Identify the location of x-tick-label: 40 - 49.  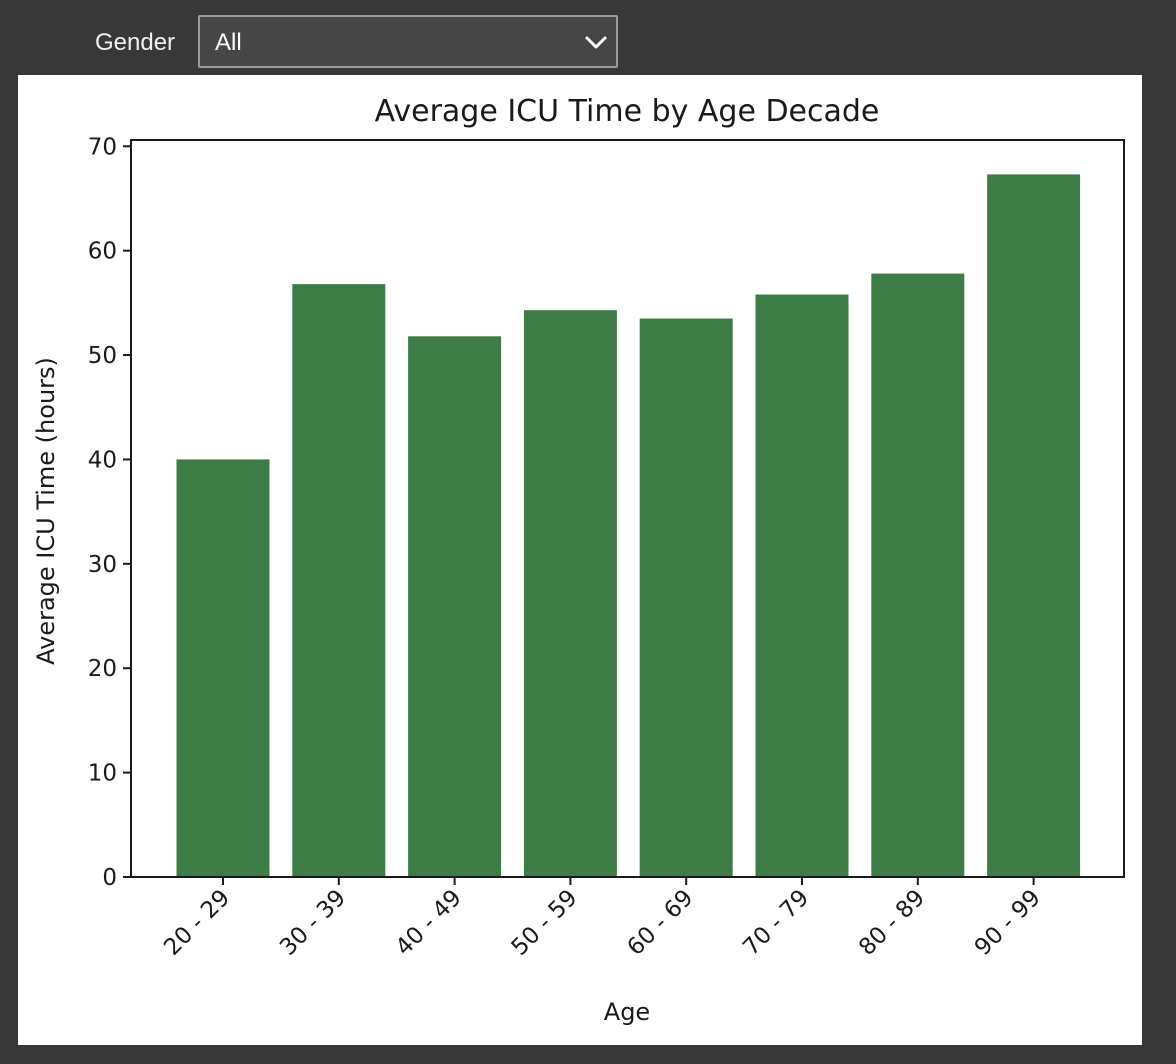
(429, 923).